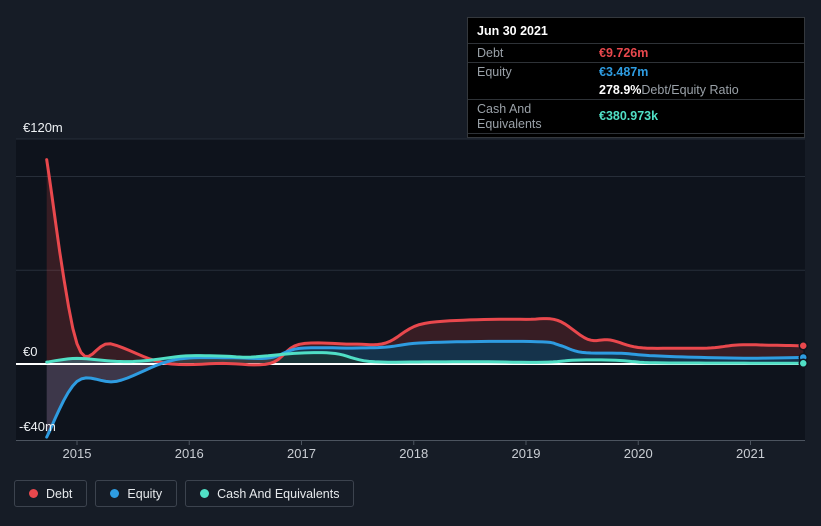 The height and width of the screenshot is (526, 821). I want to click on y-axis-label-neg40m: -€40m, so click(37, 426).